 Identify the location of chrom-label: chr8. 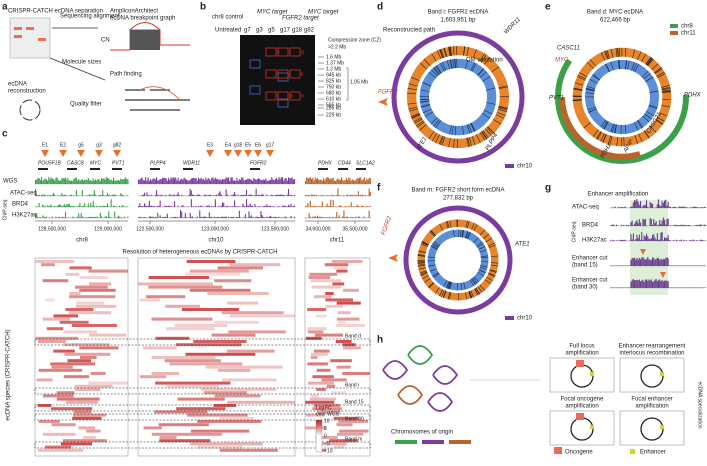
(82, 241).